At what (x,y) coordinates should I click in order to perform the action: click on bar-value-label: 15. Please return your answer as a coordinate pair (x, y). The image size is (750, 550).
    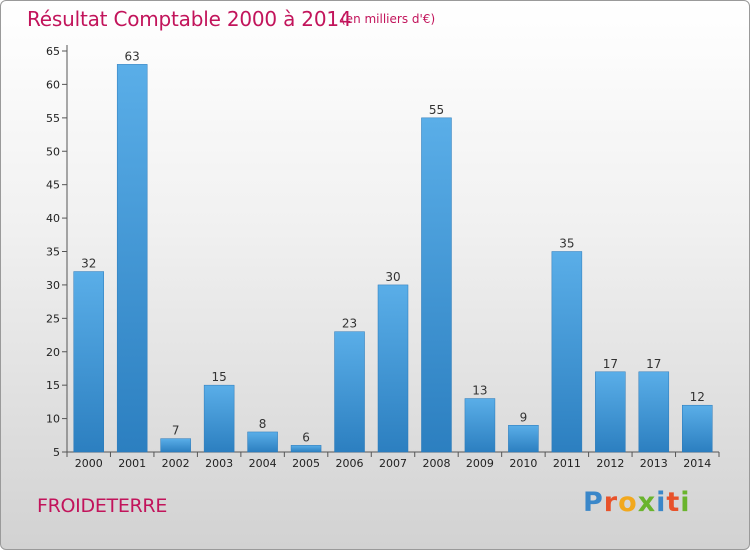
    Looking at the image, I should click on (218, 377).